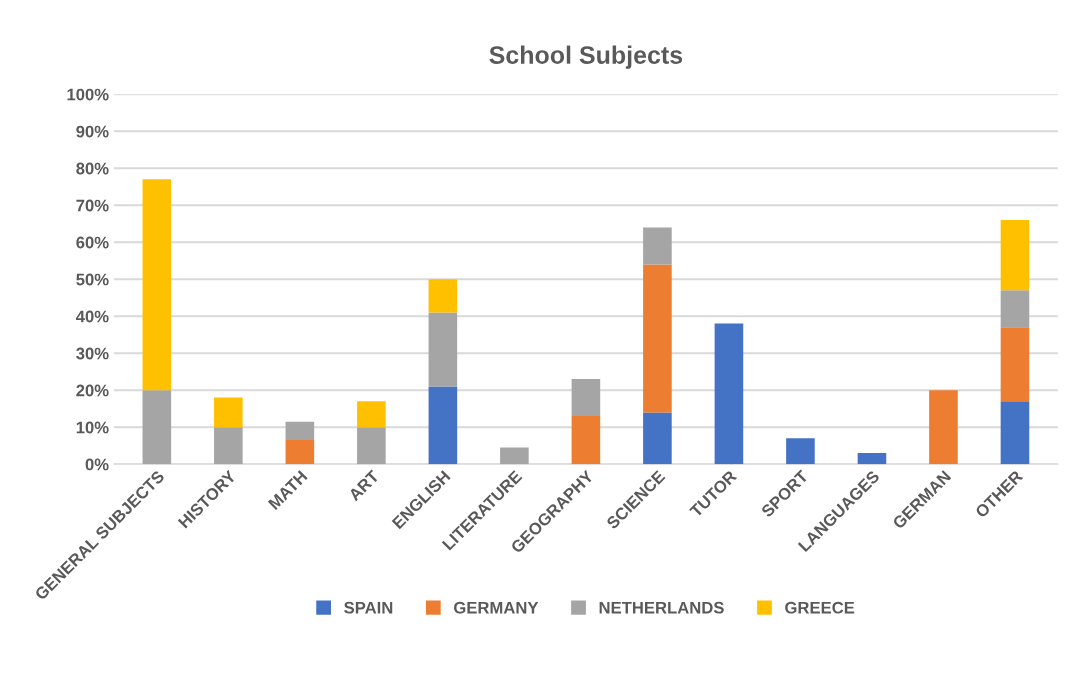  I want to click on y-tick-label: 30%, so click(92, 353).